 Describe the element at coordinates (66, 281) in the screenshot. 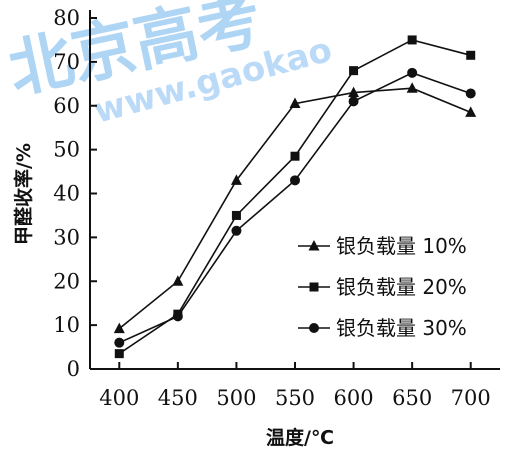

I see `y-tick-label: 20` at that location.